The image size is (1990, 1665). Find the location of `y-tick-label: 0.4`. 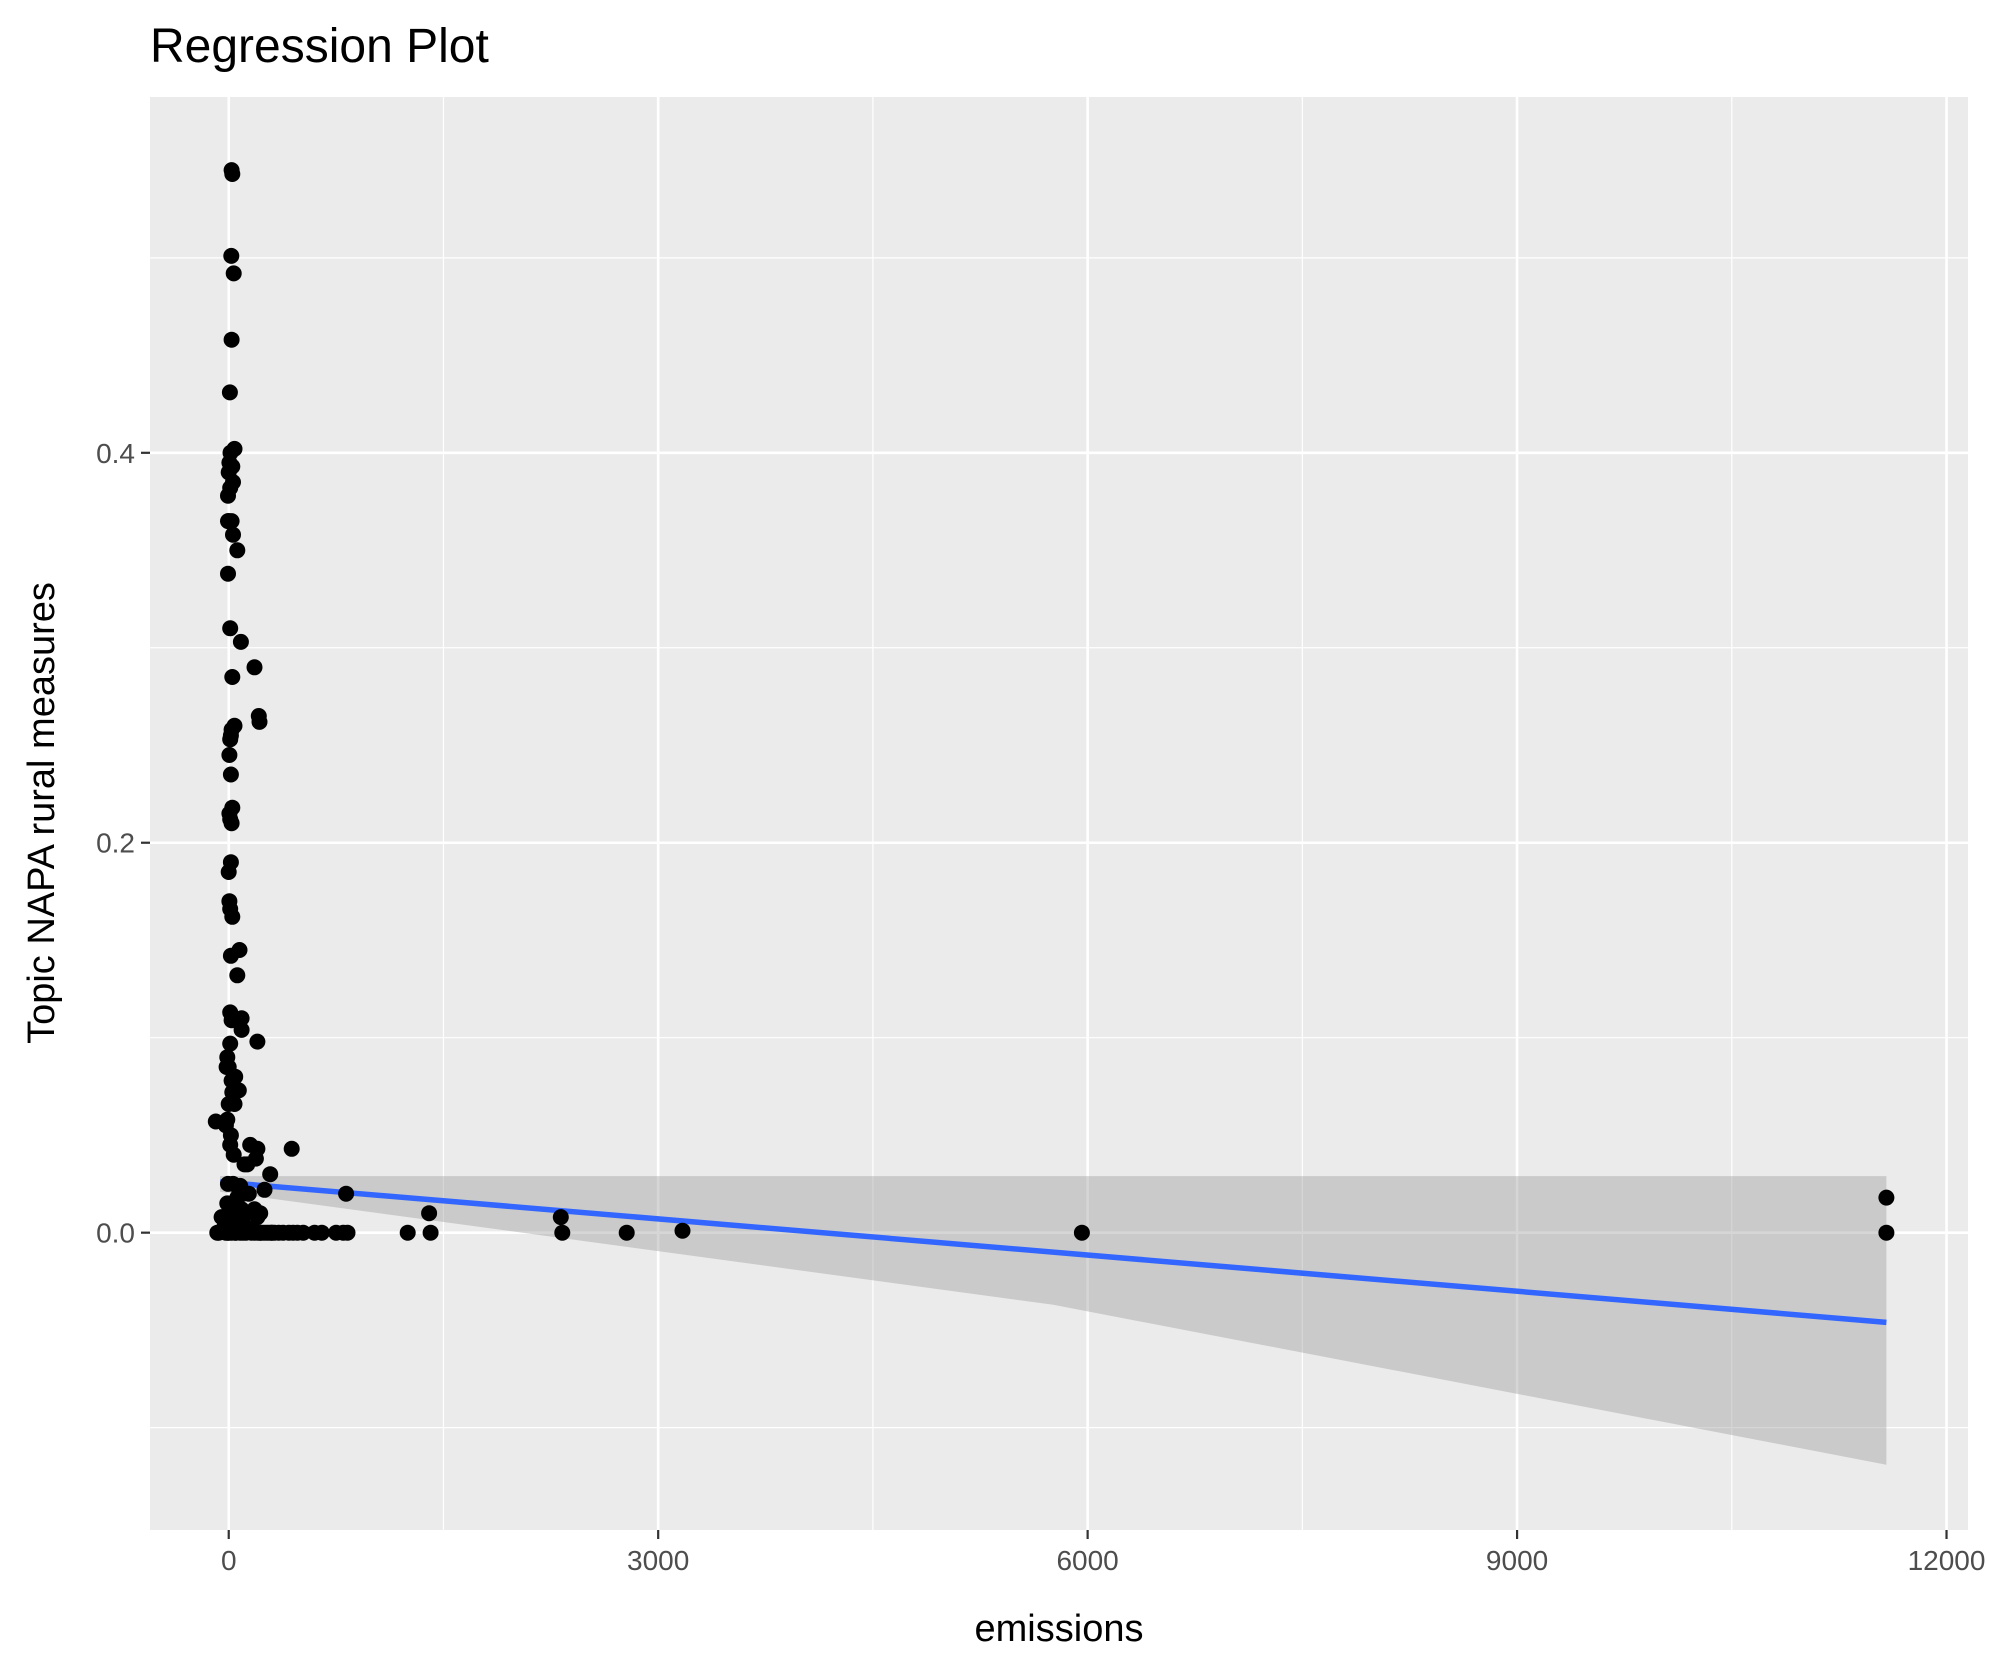

y-tick-label: 0.4 is located at coordinates (115, 453).